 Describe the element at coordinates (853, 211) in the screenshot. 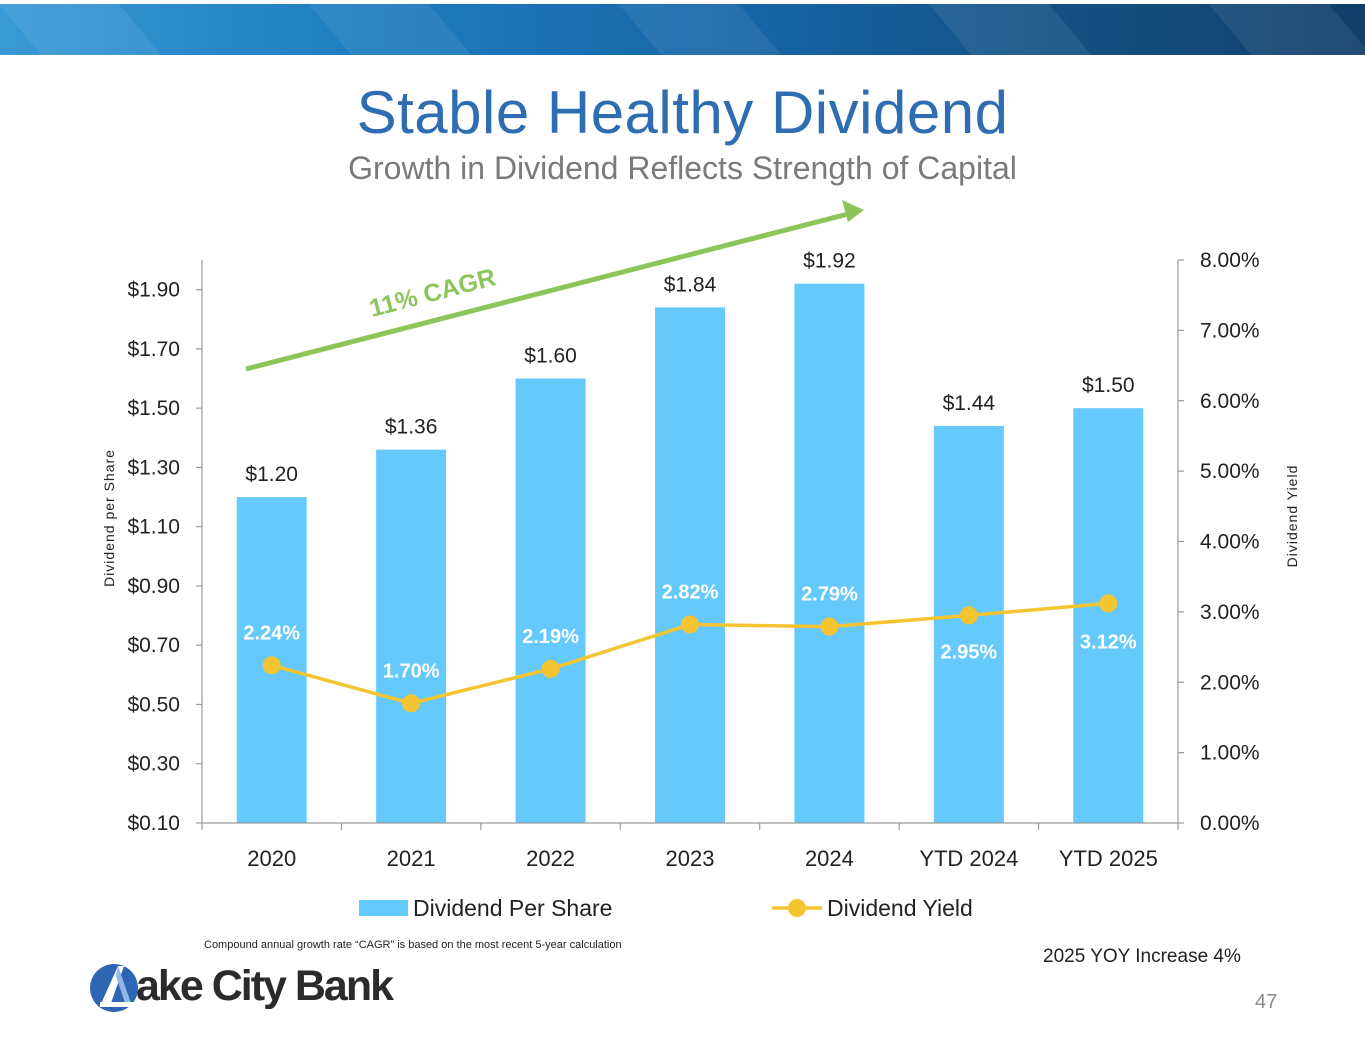

I see `cagr-arrow-head` at that location.